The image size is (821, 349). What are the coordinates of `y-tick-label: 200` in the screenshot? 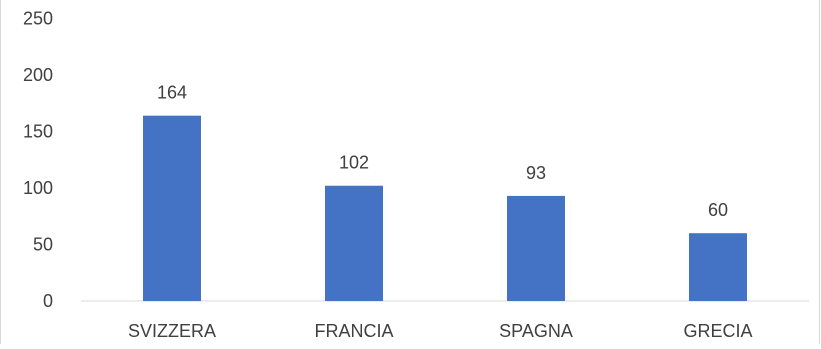 It's located at (38, 75).